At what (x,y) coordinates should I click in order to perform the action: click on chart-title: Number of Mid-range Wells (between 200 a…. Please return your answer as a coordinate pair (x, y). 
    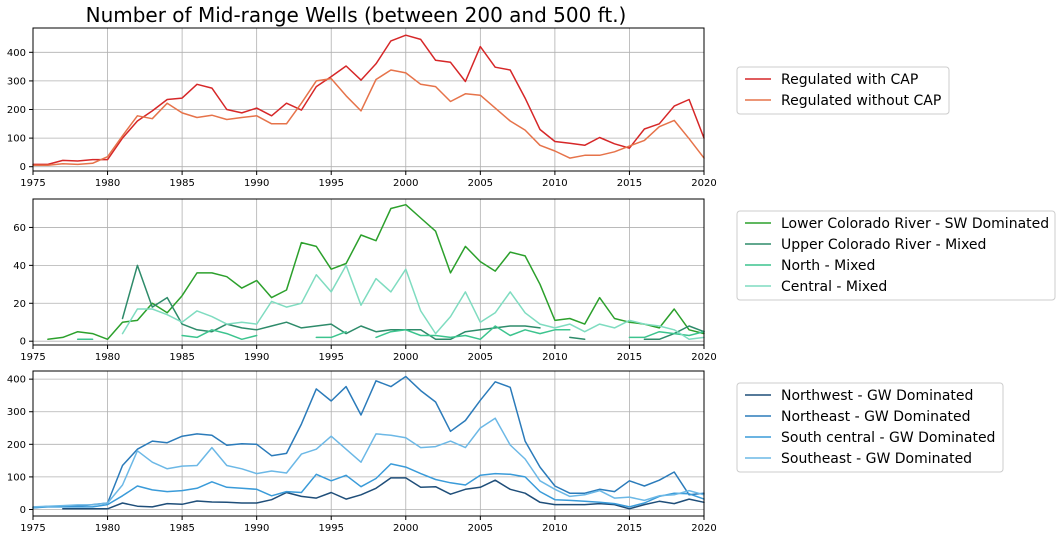
    Looking at the image, I should click on (356, 15).